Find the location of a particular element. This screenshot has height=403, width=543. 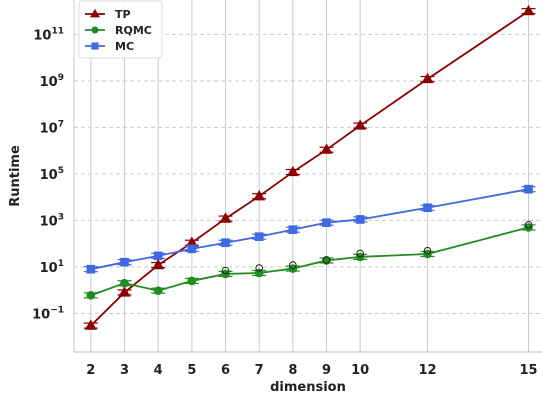

legend-label-rqmc: RQMC is located at coordinates (133, 30).